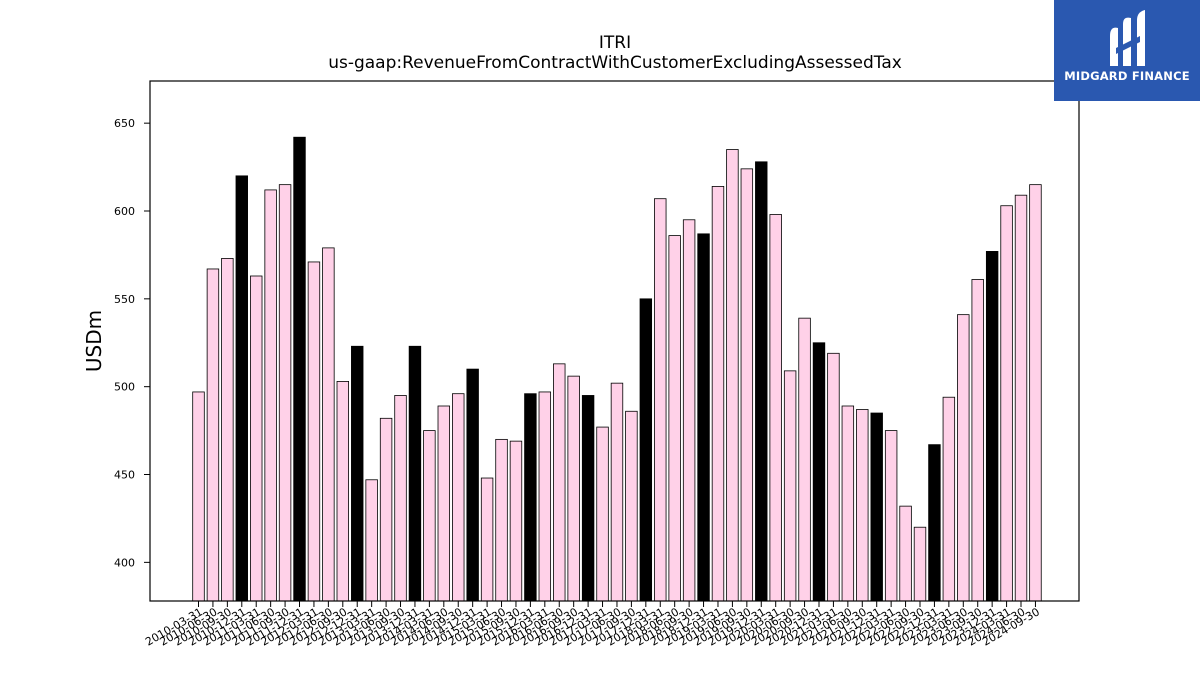 This screenshot has width=1200, height=675. Describe the element at coordinates (124, 387) in the screenshot. I see `y-tick-label: 500` at that location.